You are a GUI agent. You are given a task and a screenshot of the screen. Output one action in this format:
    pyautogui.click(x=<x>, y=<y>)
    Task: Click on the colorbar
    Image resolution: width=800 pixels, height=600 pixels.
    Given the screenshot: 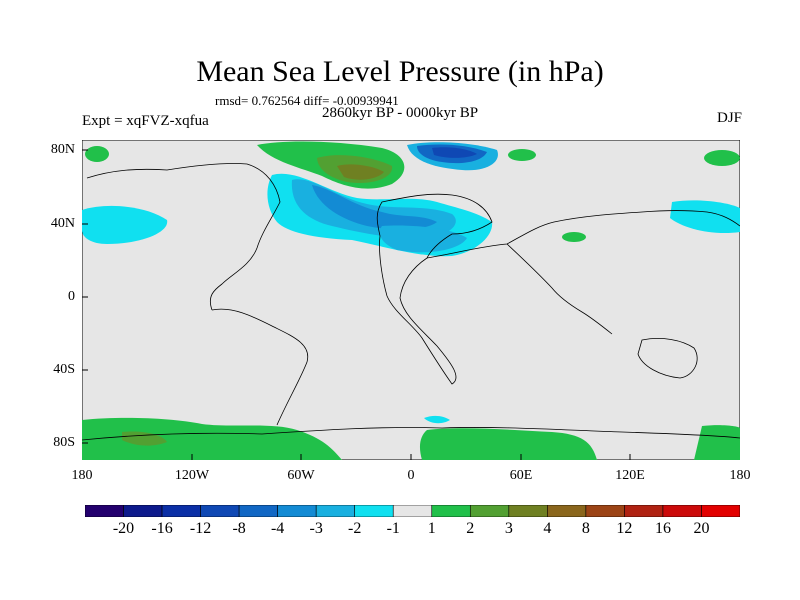 What is the action you would take?
    pyautogui.click(x=412, y=511)
    